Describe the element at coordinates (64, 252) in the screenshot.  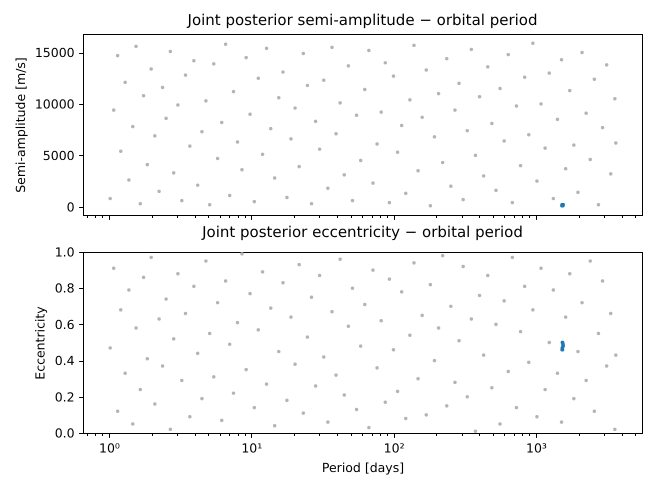
I see `y-tick-label: 1.0` at that location.